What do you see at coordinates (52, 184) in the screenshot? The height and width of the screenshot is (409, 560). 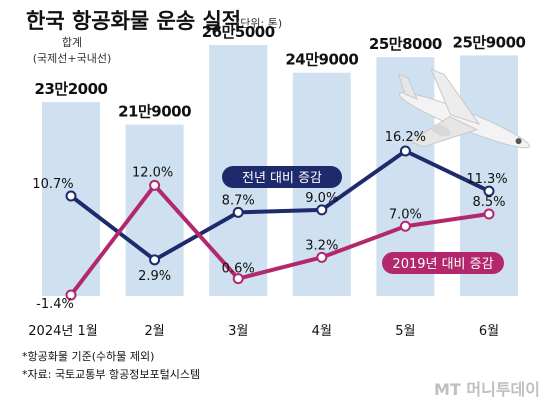 I see `yoy-line-value-label: 10.7%` at bounding box center [52, 184].